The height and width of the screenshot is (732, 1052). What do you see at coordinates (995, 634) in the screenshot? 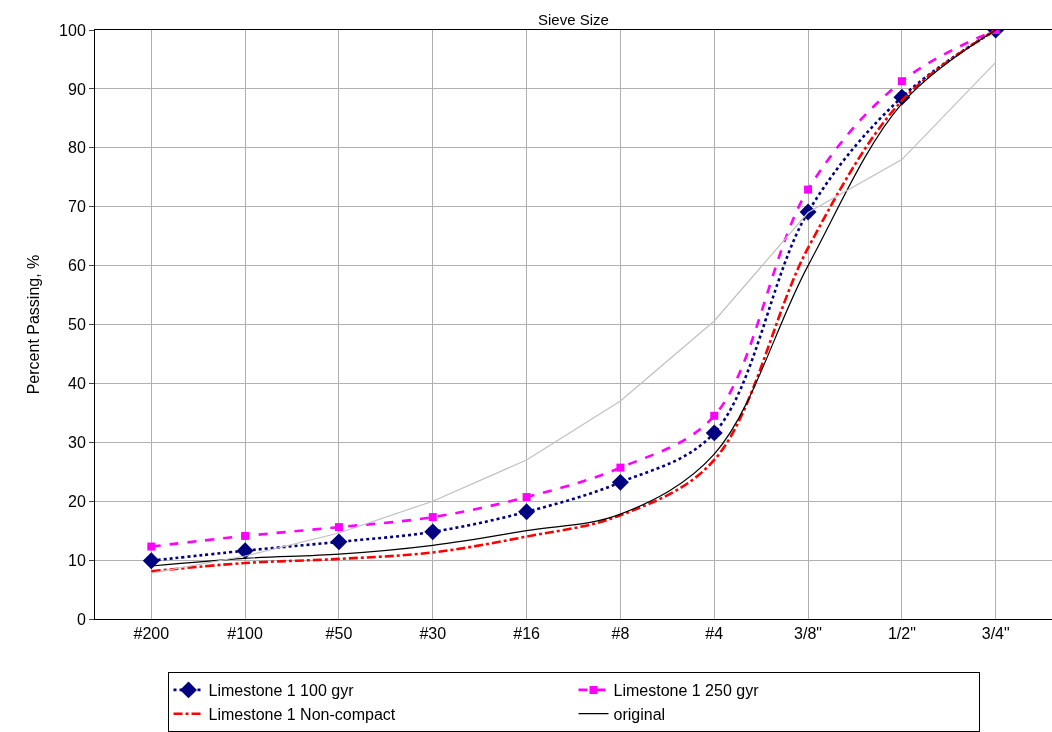
I see `x-tick-label: 3/4"` at bounding box center [995, 634].